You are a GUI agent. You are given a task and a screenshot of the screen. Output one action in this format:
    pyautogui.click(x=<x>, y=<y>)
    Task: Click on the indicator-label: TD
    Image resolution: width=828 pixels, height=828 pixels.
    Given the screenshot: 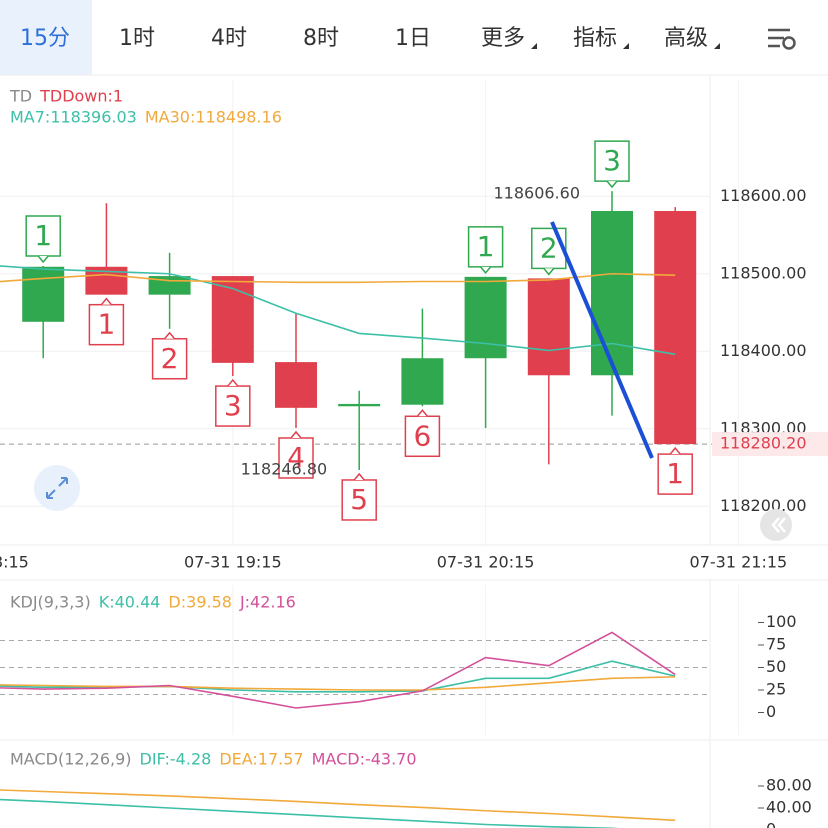 What is the action you would take?
    pyautogui.click(x=20, y=96)
    